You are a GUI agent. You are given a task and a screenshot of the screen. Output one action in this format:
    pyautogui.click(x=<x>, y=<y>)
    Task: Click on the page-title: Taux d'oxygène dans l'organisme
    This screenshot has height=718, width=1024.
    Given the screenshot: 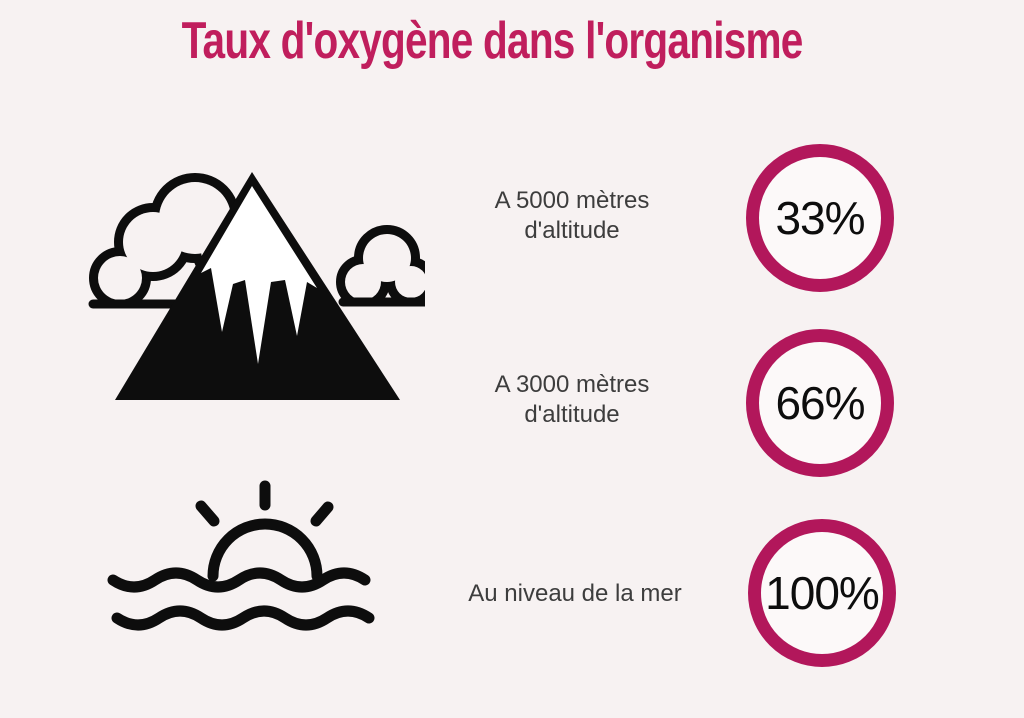 What is the action you would take?
    pyautogui.click(x=492, y=41)
    